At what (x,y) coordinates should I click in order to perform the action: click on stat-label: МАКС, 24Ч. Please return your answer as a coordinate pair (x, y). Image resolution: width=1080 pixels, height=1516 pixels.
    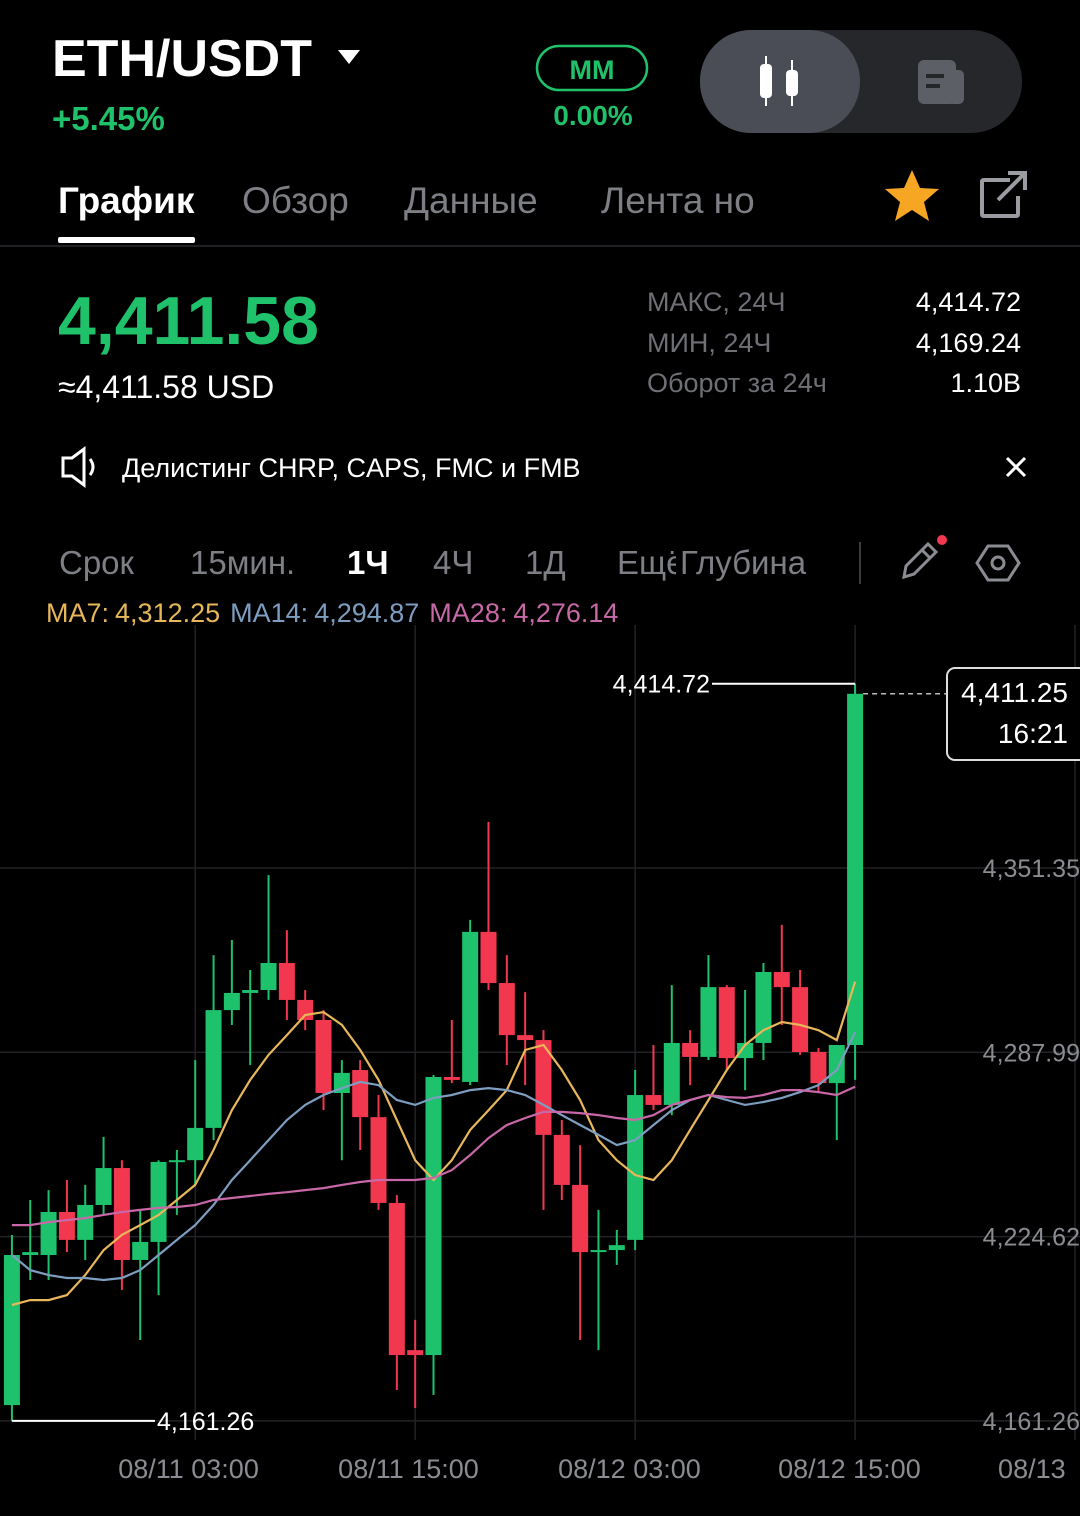
    Looking at the image, I should click on (716, 302).